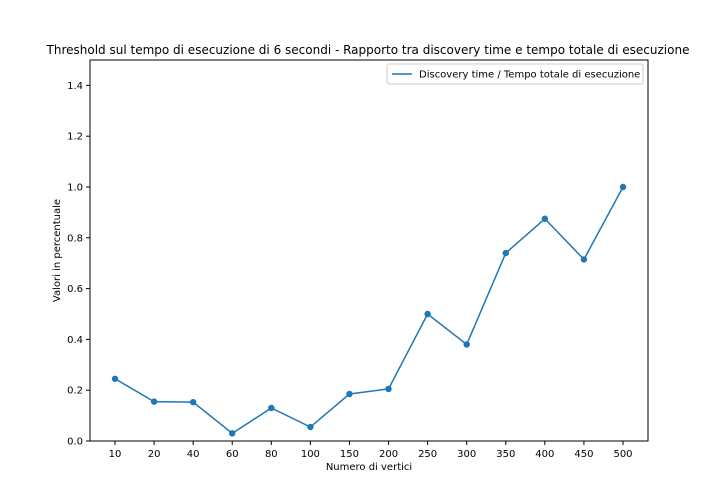 The width and height of the screenshot is (720, 504). What do you see at coordinates (75, 442) in the screenshot?
I see `y-tick-label: 0.0` at bounding box center [75, 442].